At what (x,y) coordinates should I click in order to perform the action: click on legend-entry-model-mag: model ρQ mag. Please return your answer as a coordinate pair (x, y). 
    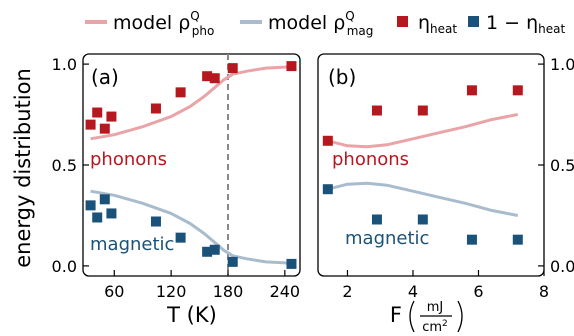
    Looking at the image, I should click on (306, 23).